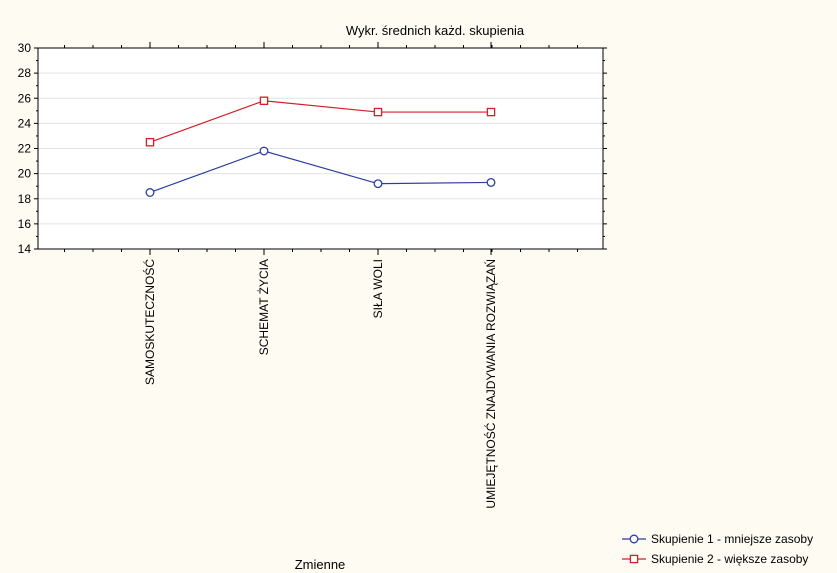 This screenshot has width=837, height=573. What do you see at coordinates (25, 174) in the screenshot?
I see `y-tick-label: 20` at bounding box center [25, 174].